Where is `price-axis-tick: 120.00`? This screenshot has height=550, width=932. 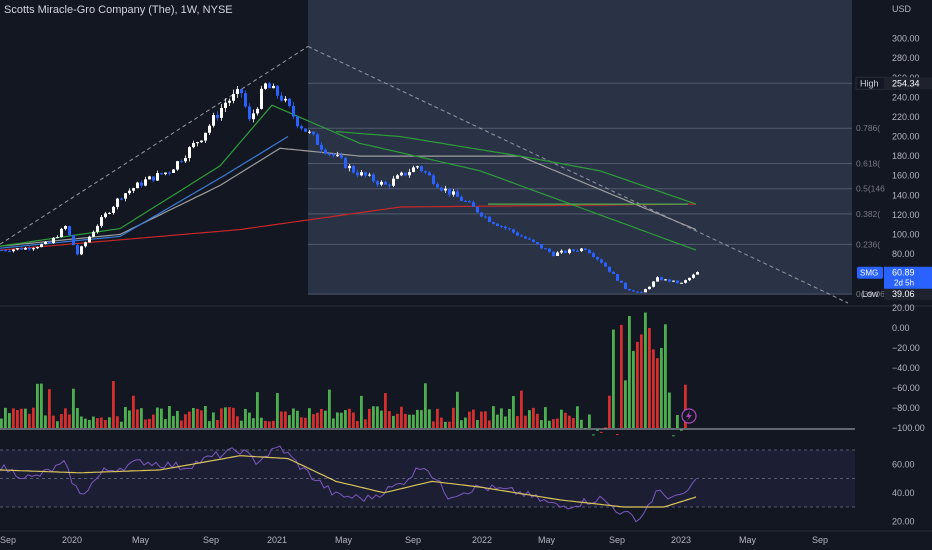
price-axis-tick: 120.00 is located at coordinates (906, 215).